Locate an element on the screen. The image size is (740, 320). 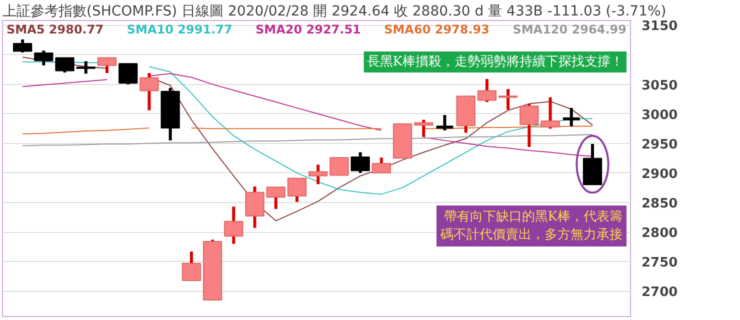
chart-title: 上証參考指數(SHCOMP.FS) 日線圖 2020/02/28 開 2924.64 收 2880.30 d 量 433B -111.03 (-3.71%) is located at coordinates (334, 12).